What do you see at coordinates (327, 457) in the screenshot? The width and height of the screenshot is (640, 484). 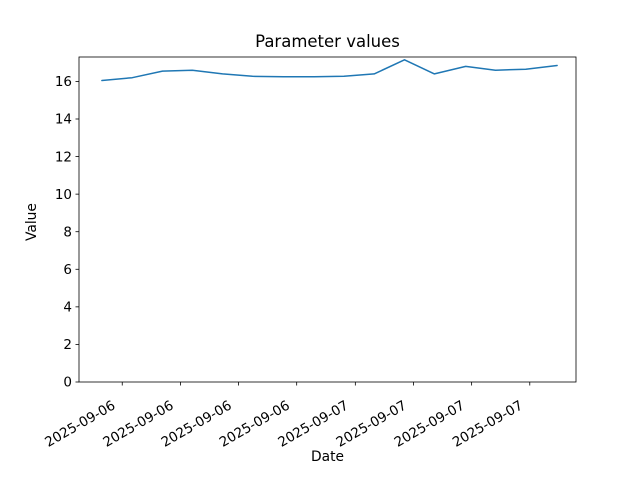 I see `x-axis-label: Date` at bounding box center [327, 457].